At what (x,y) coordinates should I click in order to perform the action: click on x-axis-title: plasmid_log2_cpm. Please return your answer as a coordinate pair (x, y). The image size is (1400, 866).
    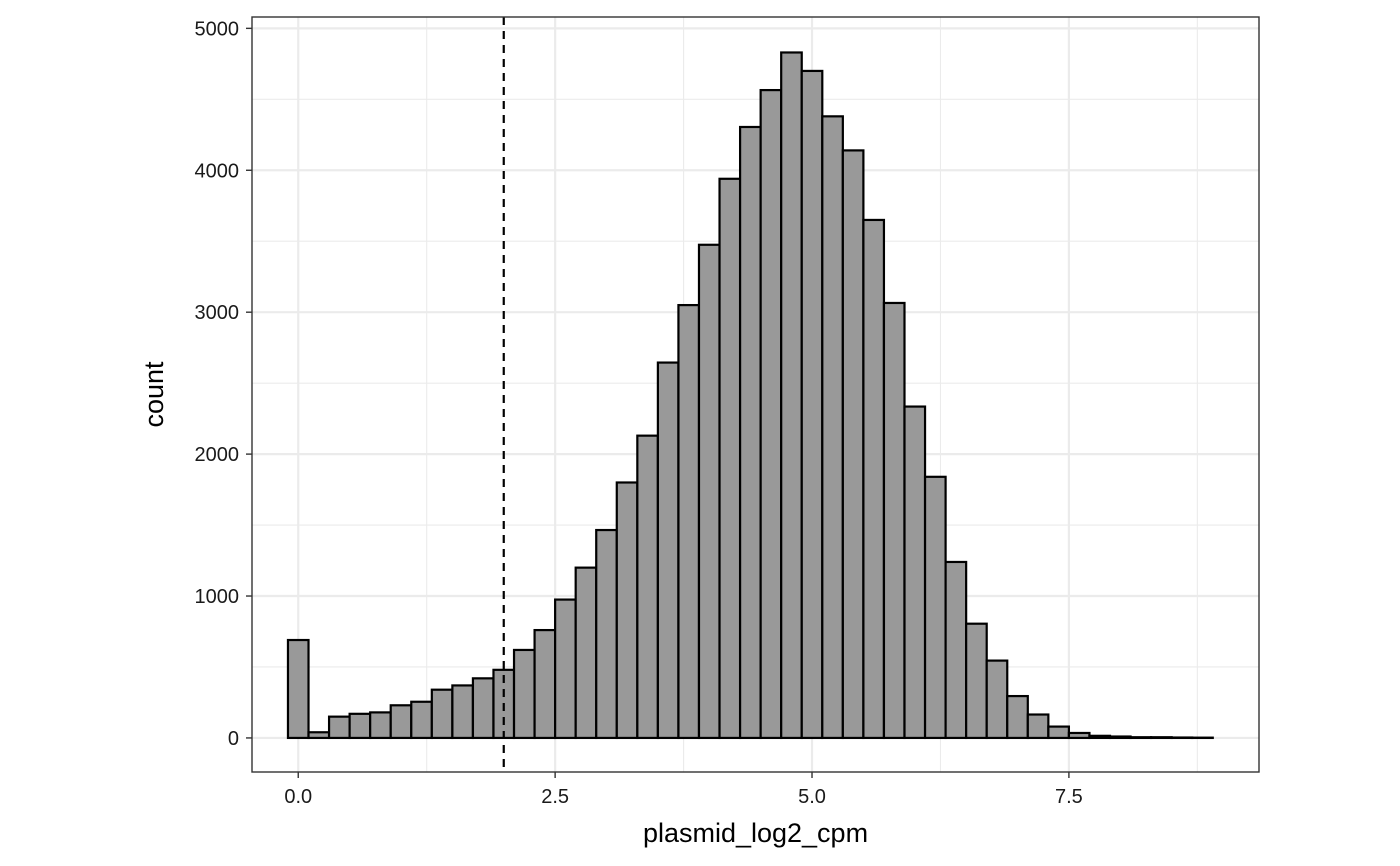
    Looking at the image, I should click on (755, 833).